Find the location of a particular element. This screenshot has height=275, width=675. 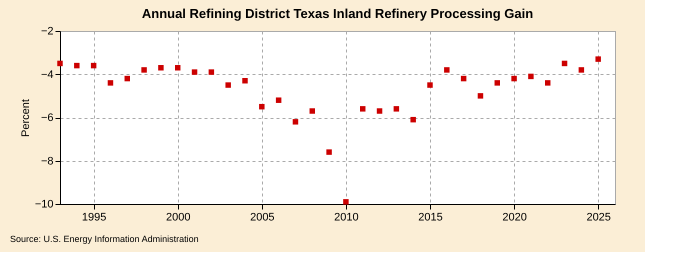

x-tick-label: 2020 is located at coordinates (514, 218).